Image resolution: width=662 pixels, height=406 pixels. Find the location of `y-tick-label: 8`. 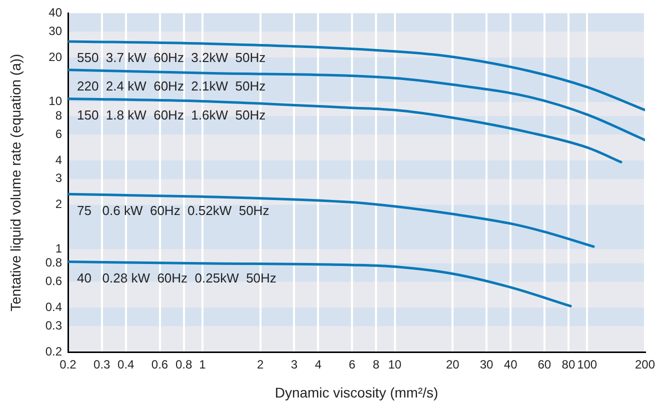

y-tick-label: 8 is located at coordinates (58, 115).